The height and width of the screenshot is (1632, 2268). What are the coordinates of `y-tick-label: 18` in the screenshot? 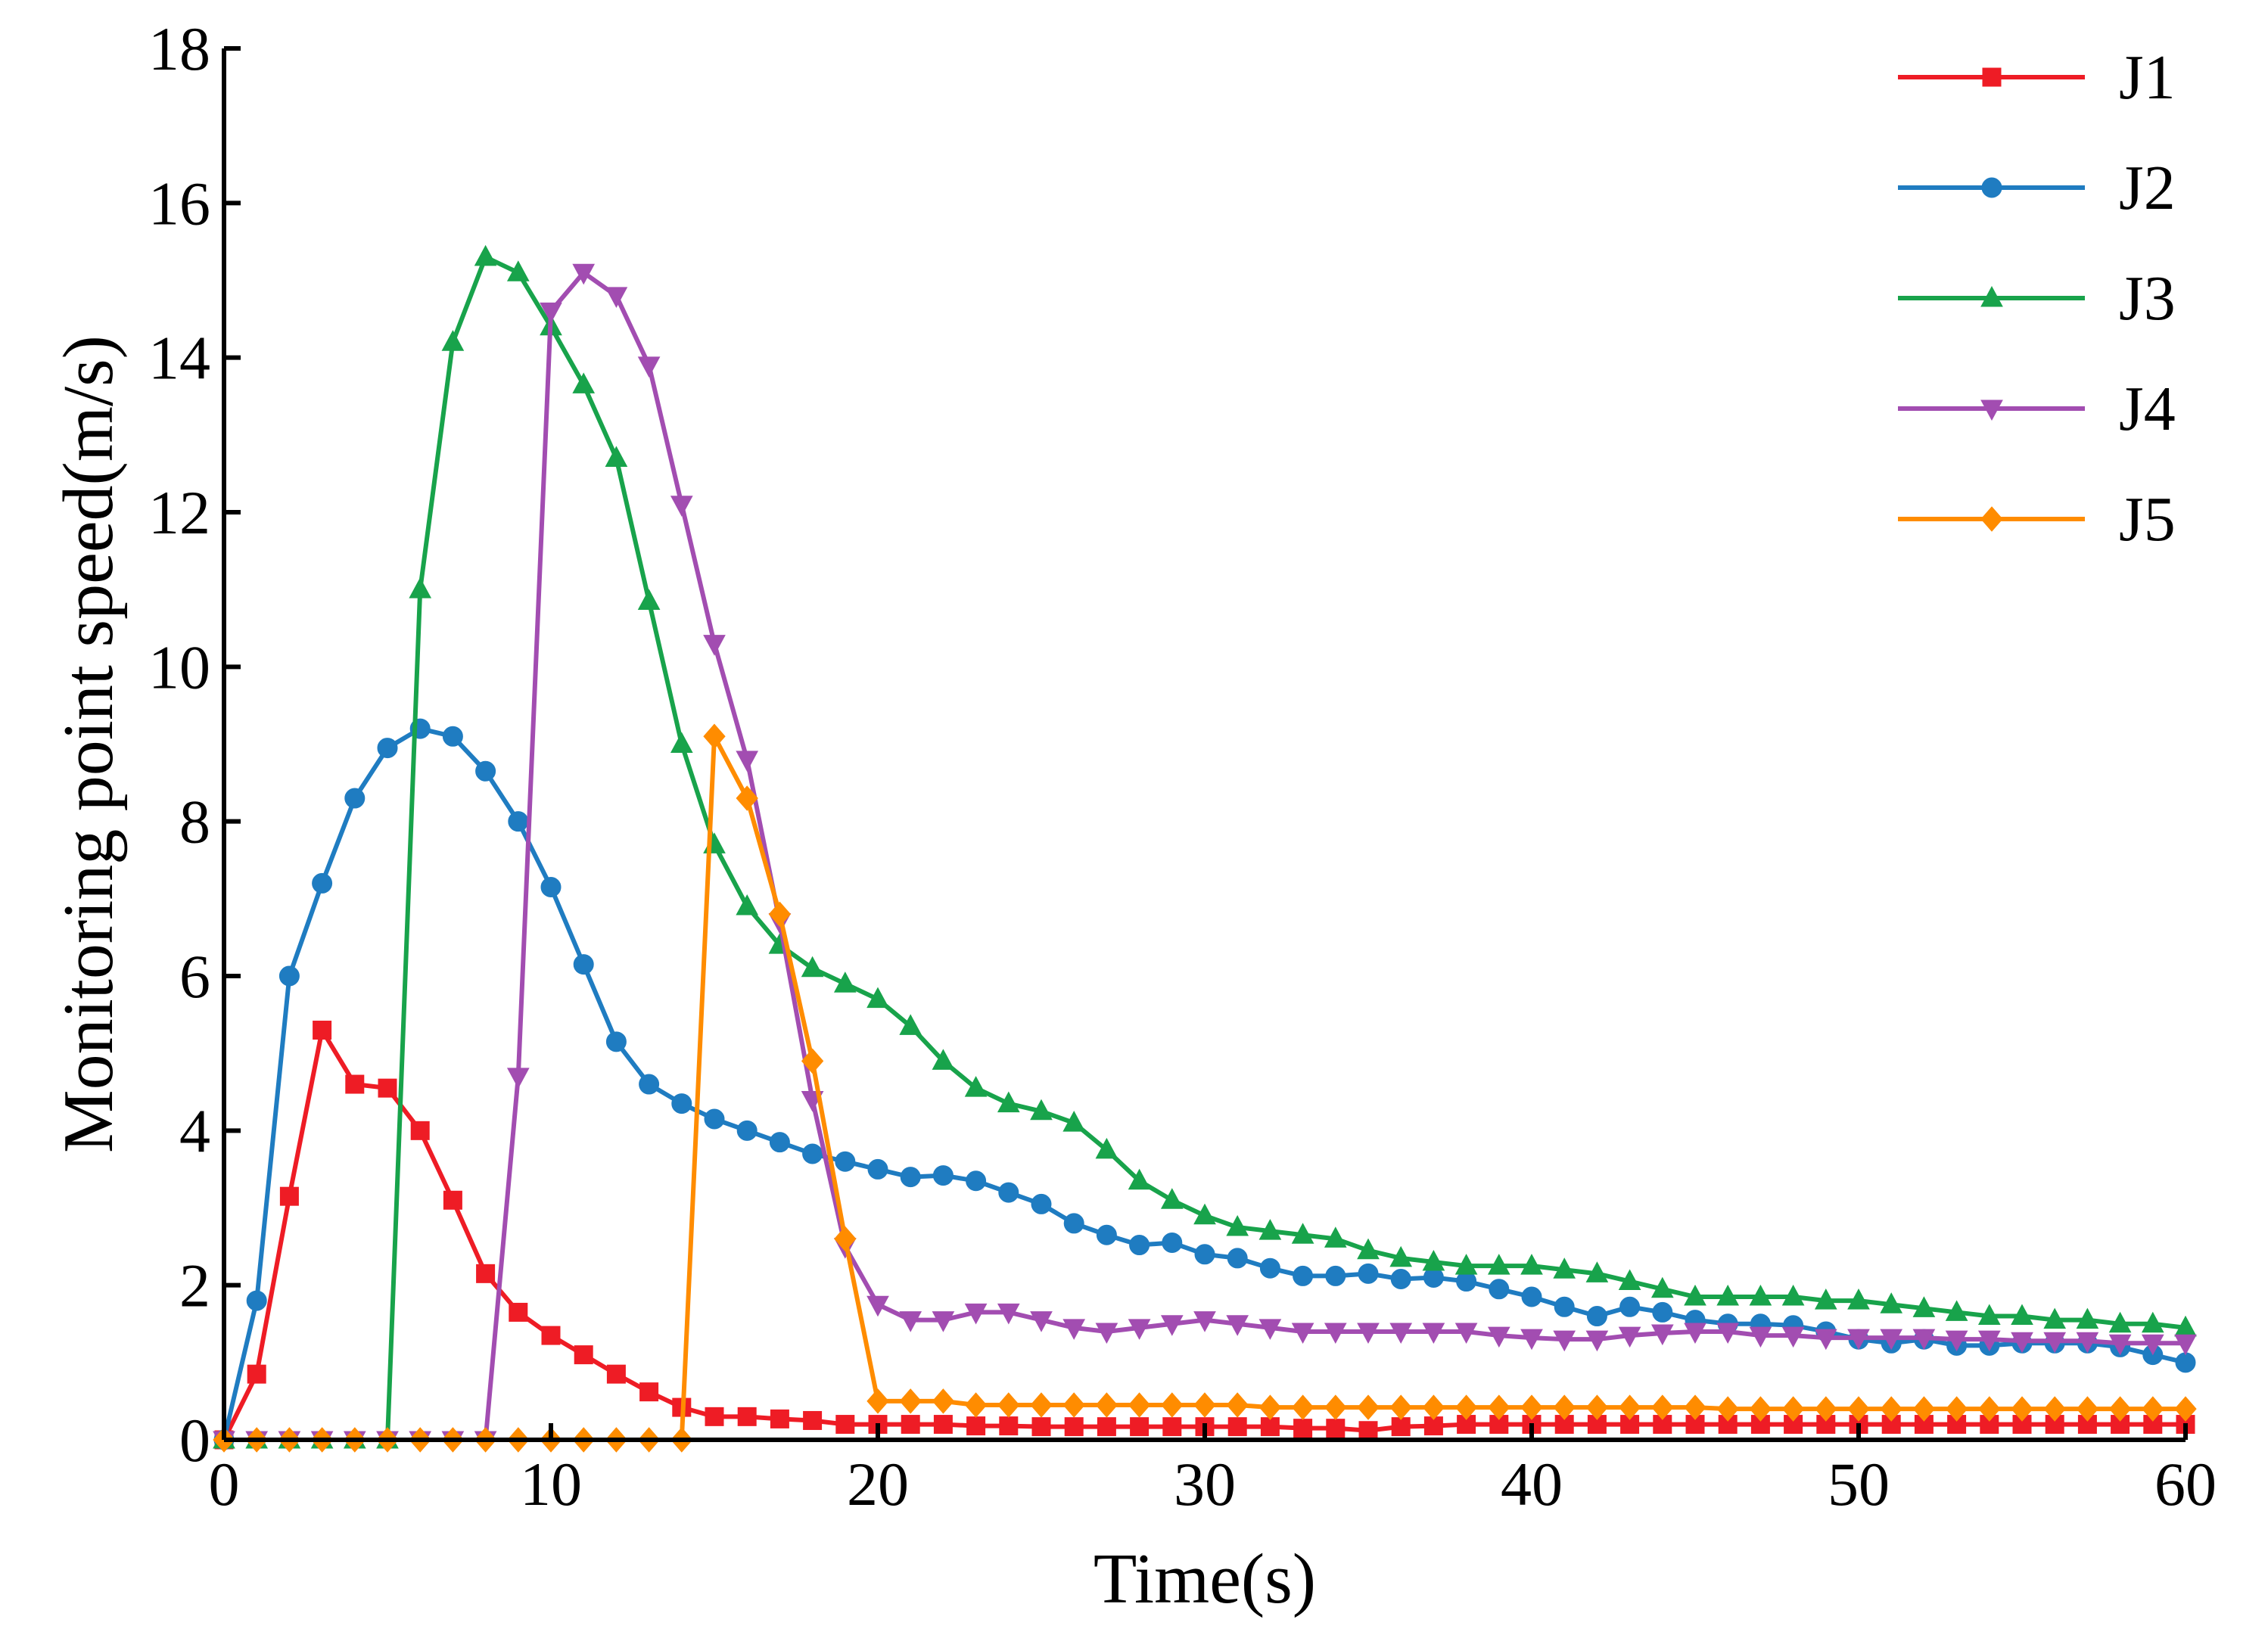 It's located at (179, 49).